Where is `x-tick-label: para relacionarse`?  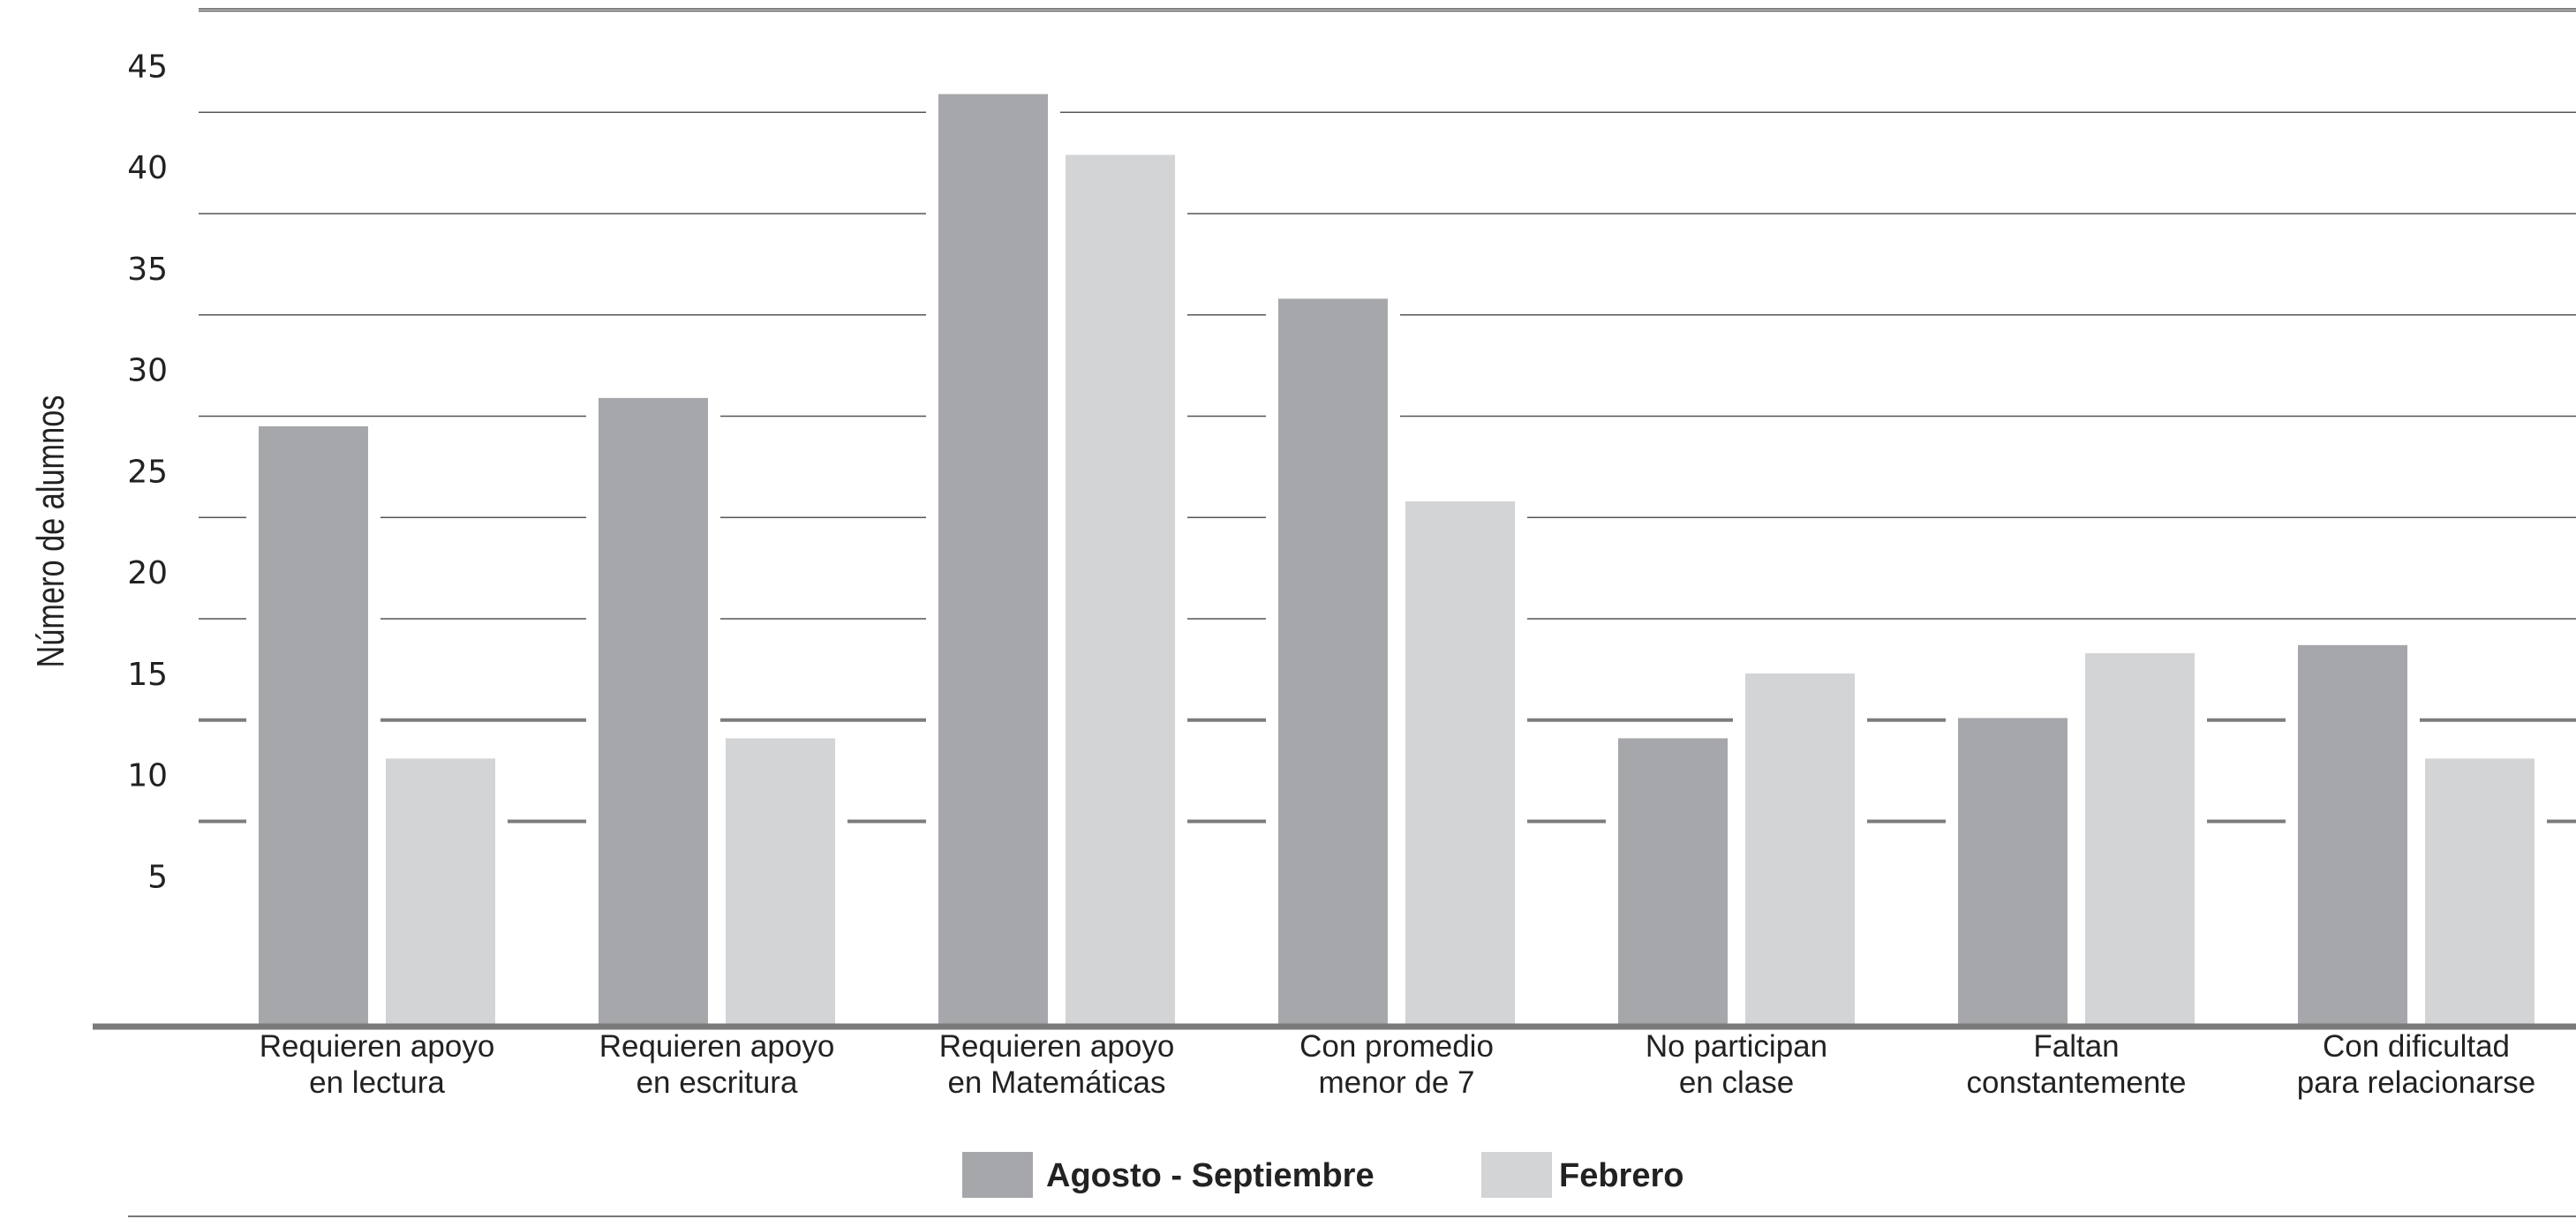
x-tick-label: para relacionarse is located at coordinates (2416, 1082).